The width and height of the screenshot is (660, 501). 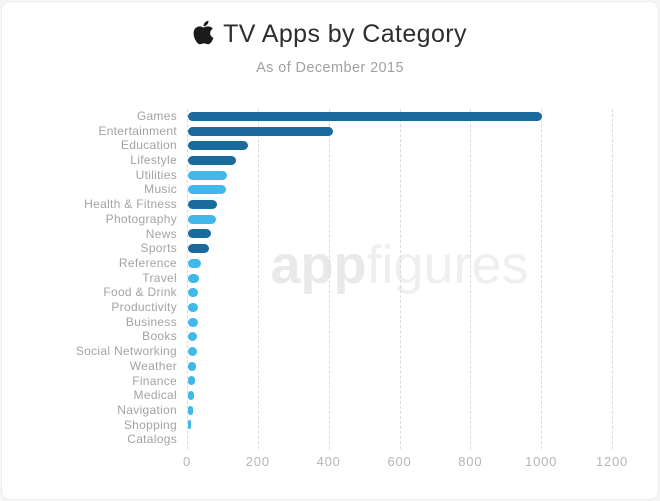 What do you see at coordinates (470, 461) in the screenshot?
I see `x-tick-label: 800` at bounding box center [470, 461].